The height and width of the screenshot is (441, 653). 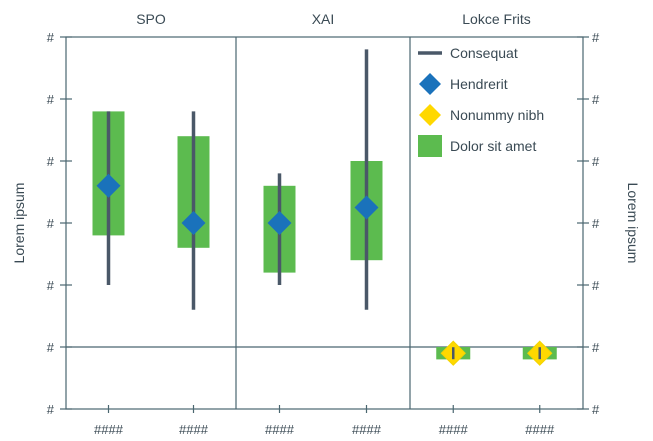 I want to click on legend-label: Consequat, so click(x=484, y=53).